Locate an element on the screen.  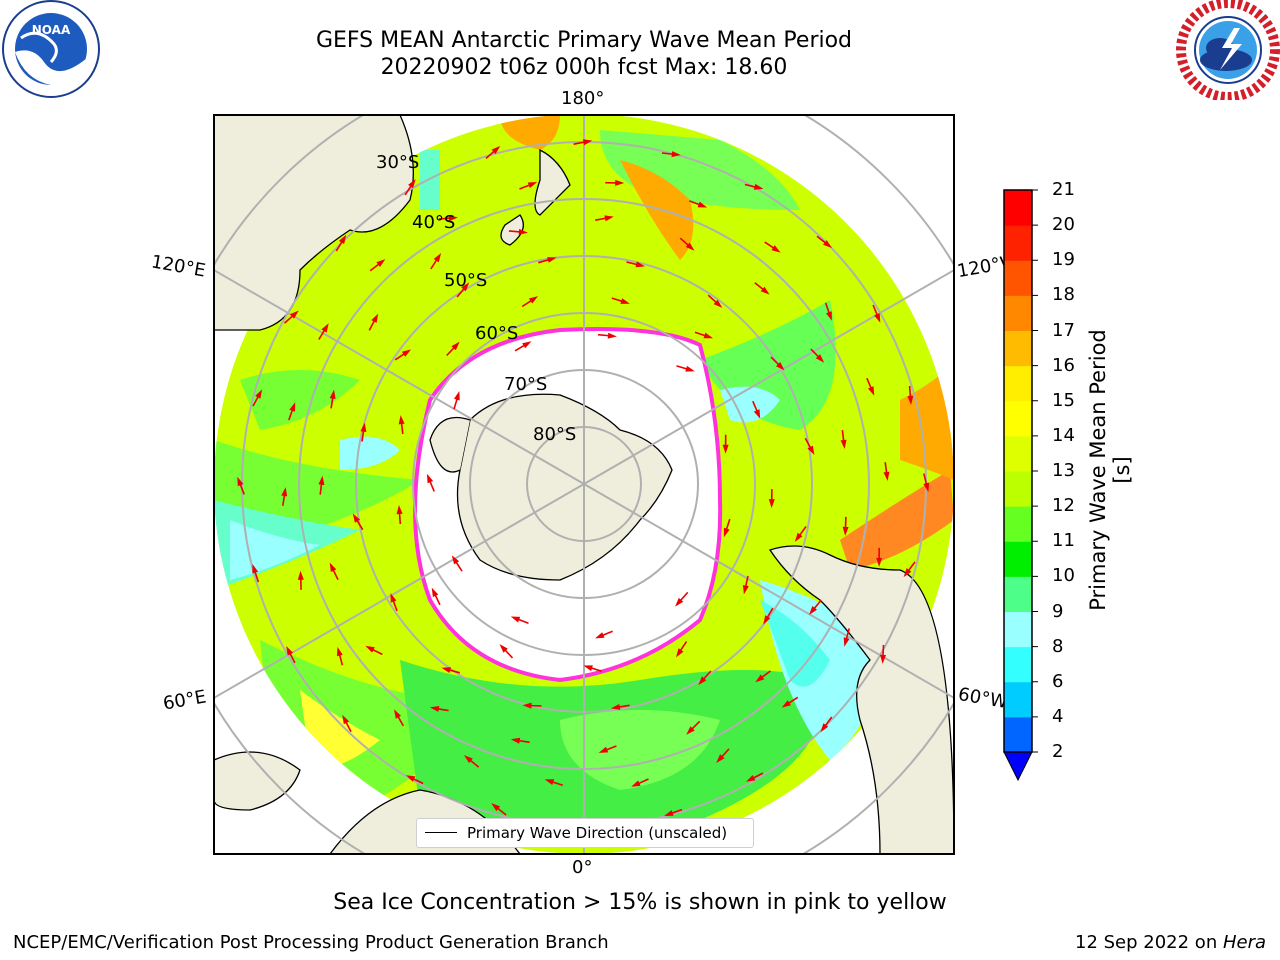
noaa-logo-text: NOAA is located at coordinates (51, 30).